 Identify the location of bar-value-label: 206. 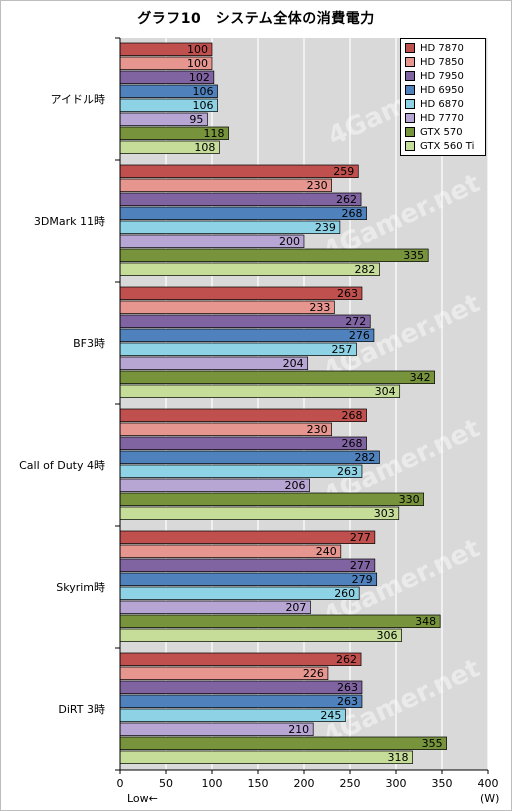
(295, 485).